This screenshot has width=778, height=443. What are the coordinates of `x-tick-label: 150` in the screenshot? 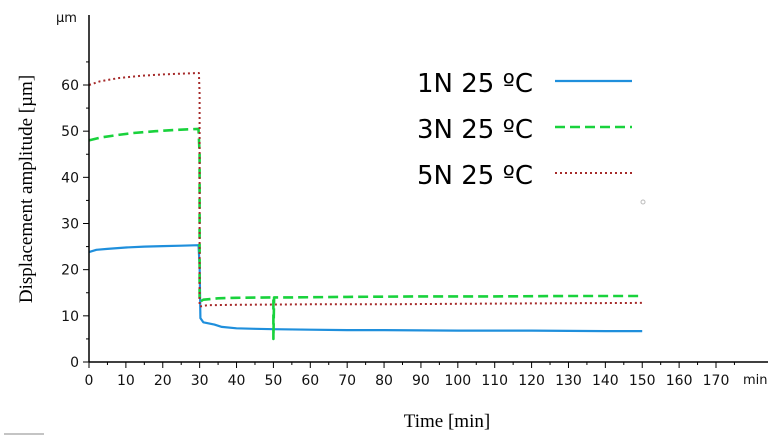 It's located at (642, 381).